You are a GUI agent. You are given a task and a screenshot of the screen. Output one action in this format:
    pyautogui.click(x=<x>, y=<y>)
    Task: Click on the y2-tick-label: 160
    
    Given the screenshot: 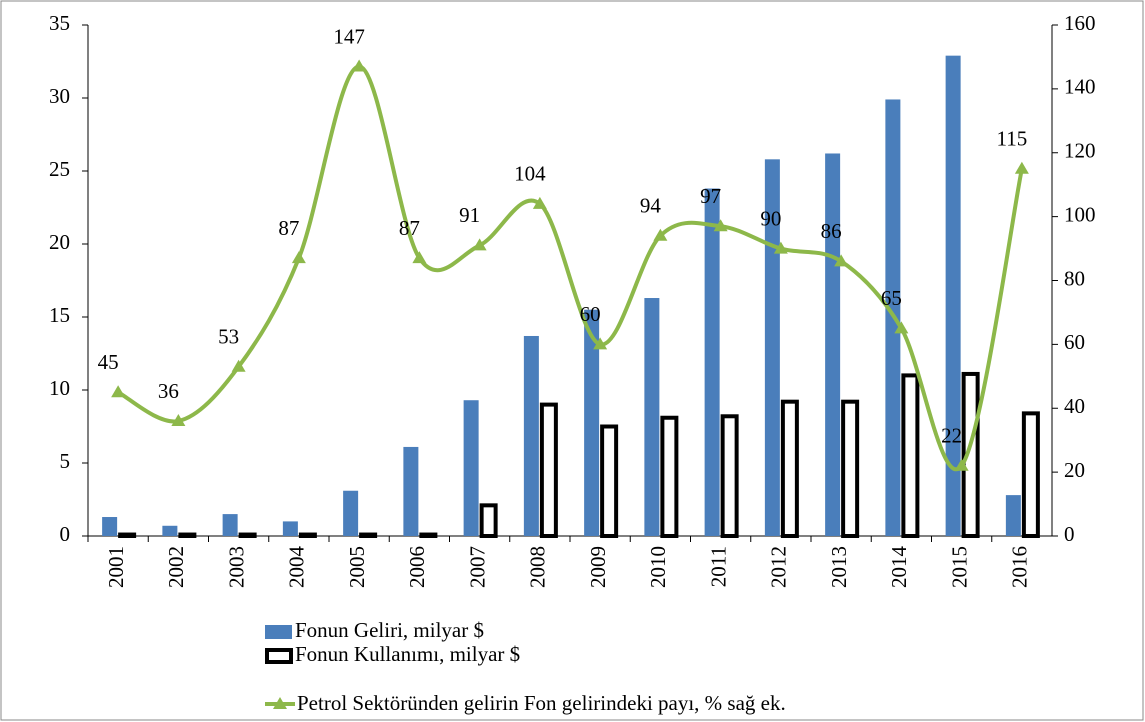 What is the action you would take?
    pyautogui.click(x=1080, y=23)
    